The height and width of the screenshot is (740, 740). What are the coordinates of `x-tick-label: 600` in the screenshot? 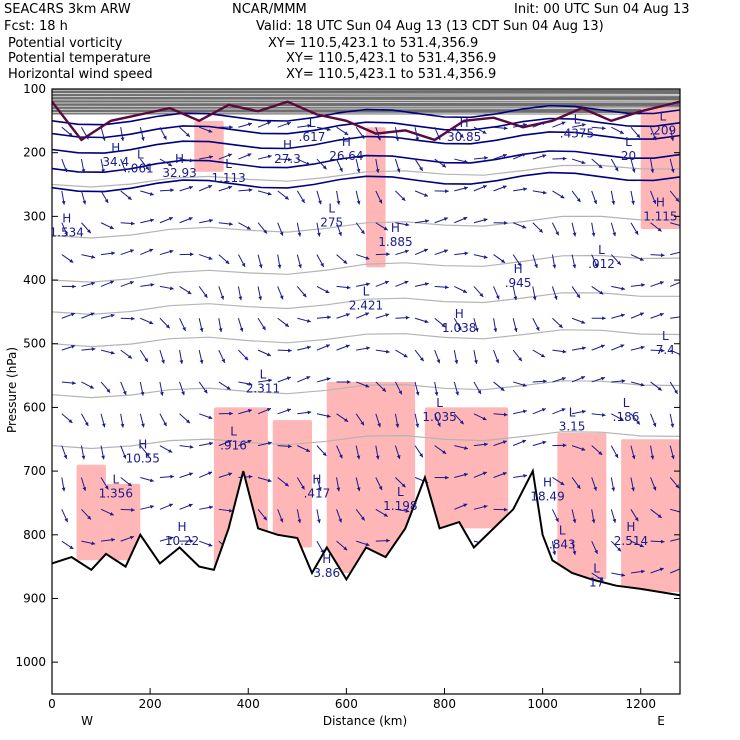 It's located at (346, 704).